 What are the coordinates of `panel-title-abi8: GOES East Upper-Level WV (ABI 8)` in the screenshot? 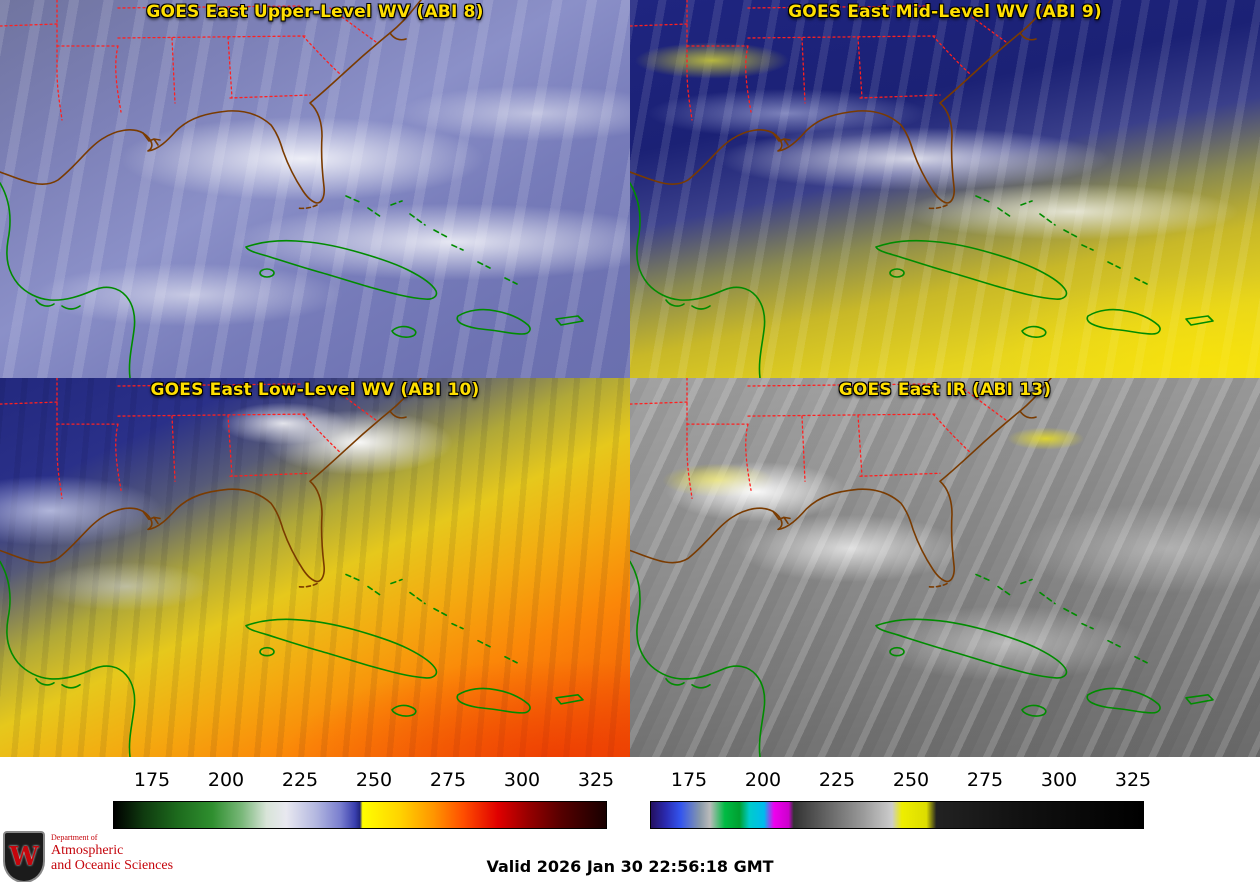 It's located at (315, 12).